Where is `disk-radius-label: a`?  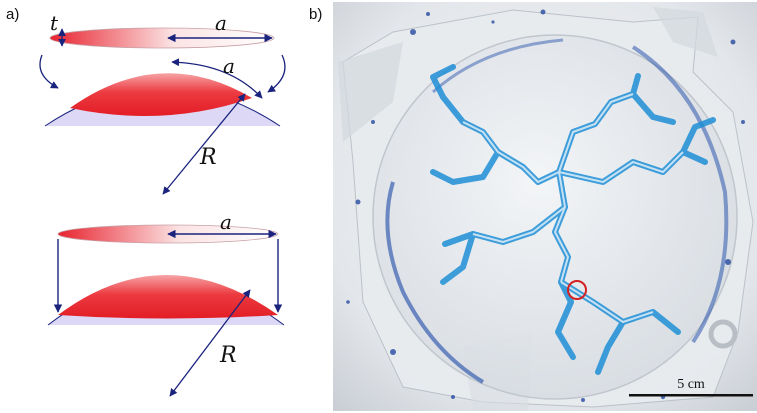 disk-radius-label: a is located at coordinates (221, 23).